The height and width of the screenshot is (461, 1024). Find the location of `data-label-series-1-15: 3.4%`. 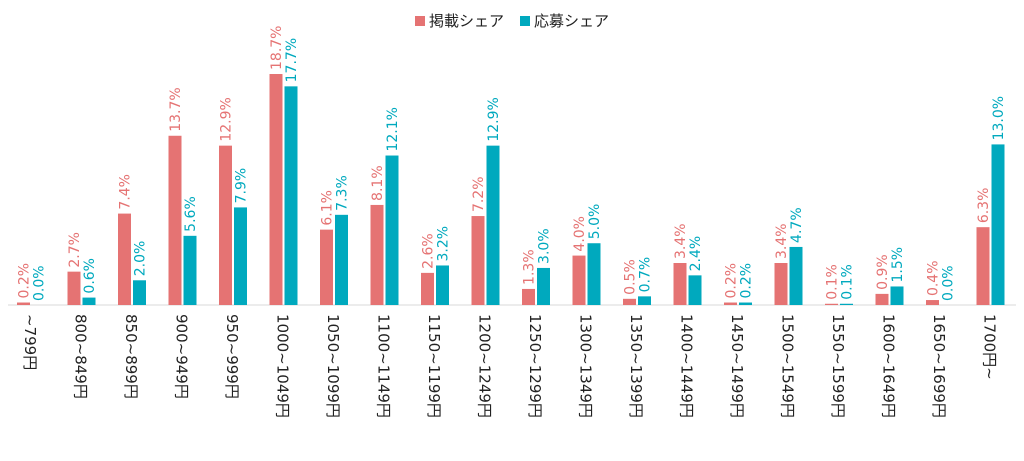

data-label-series-1-15: 3.4% is located at coordinates (782, 241).